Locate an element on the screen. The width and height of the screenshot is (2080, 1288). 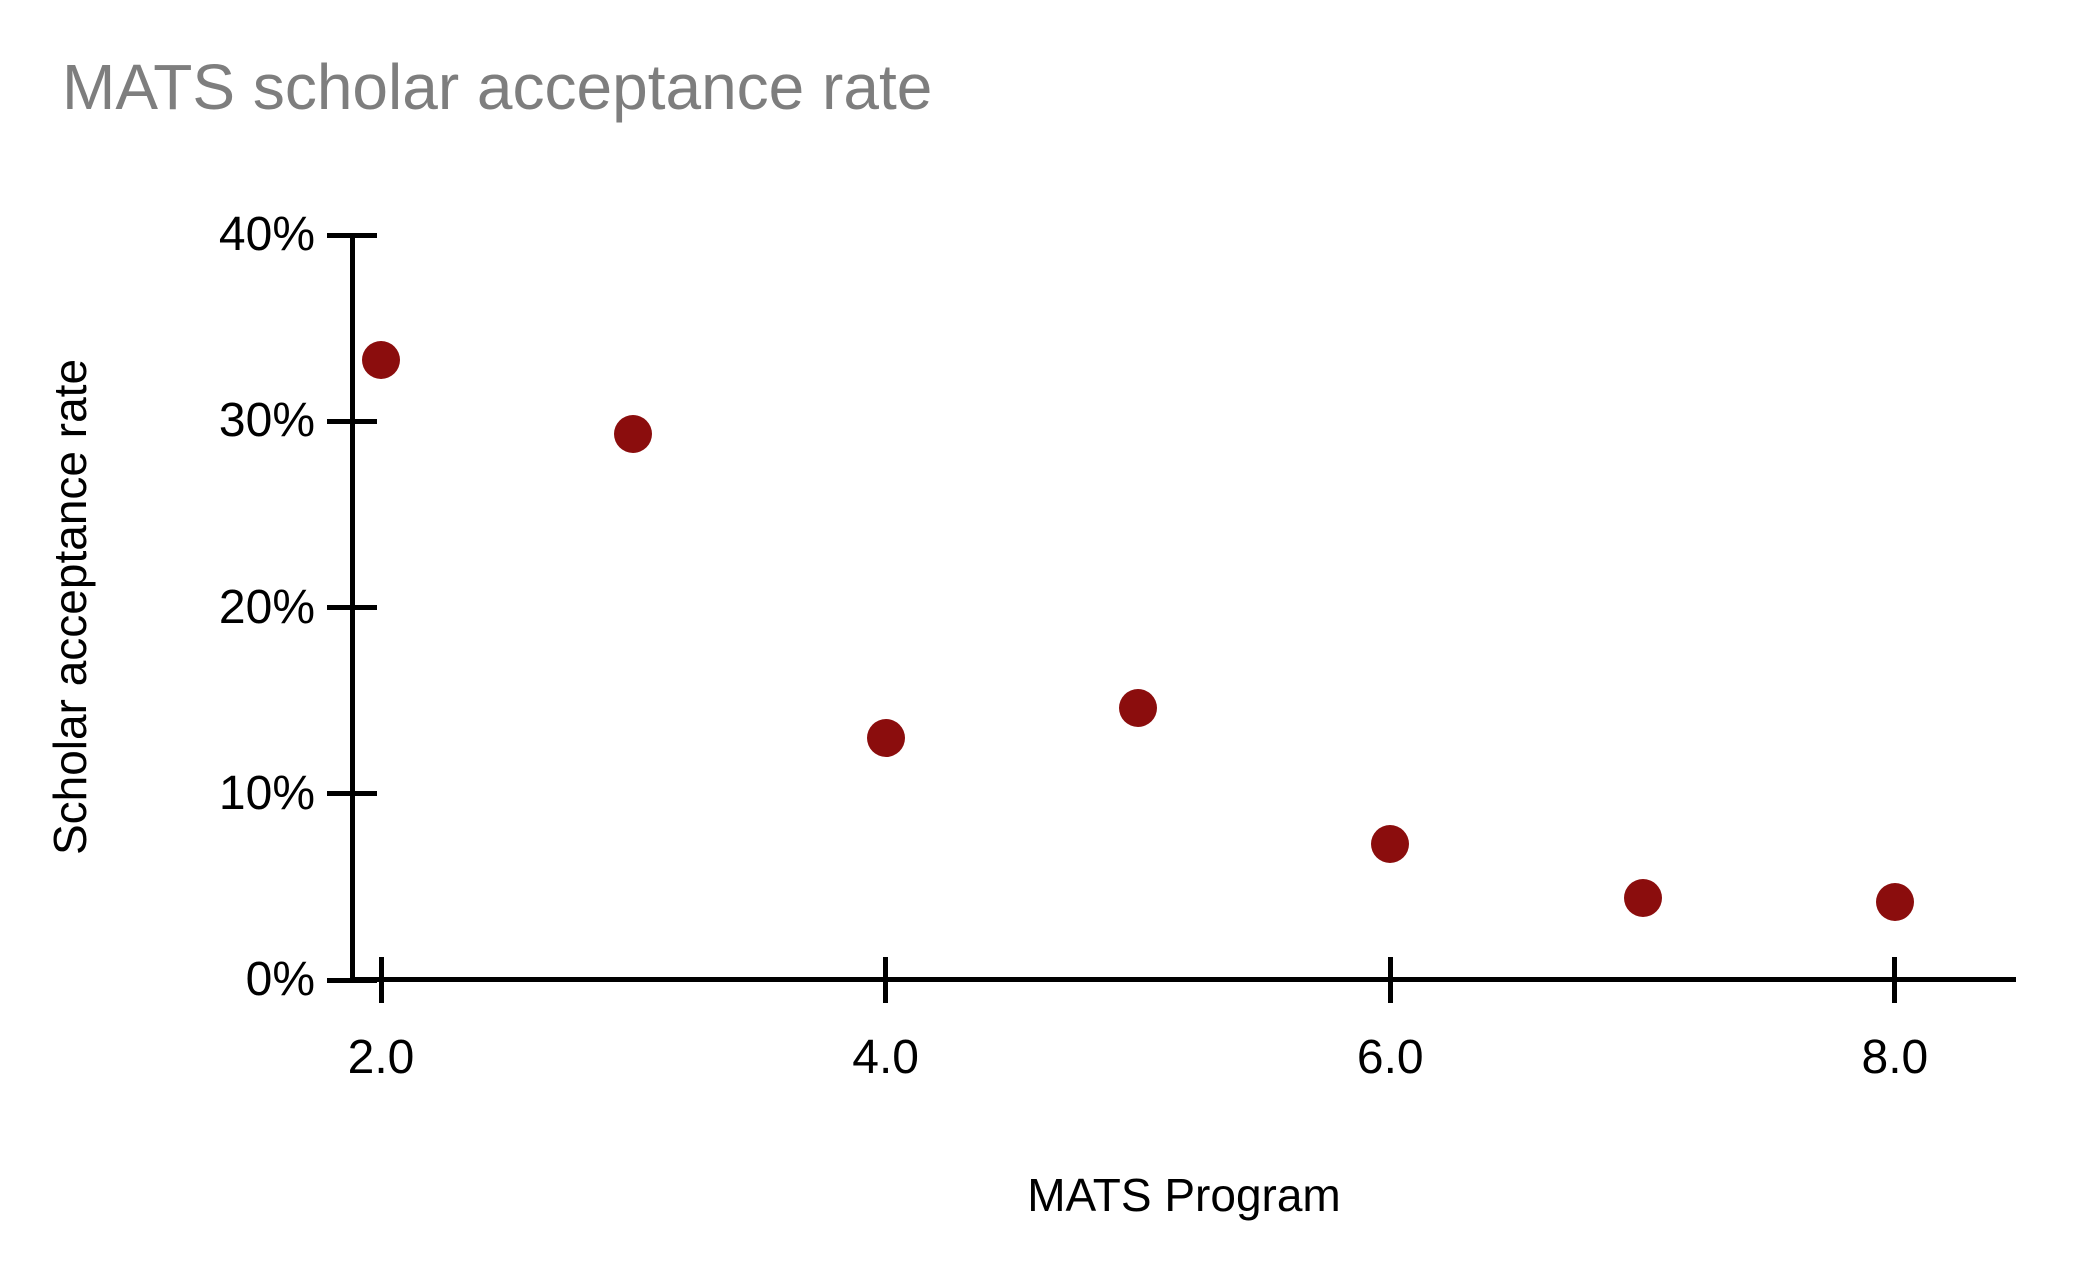
y-tick-label: 40% is located at coordinates (266, 234).